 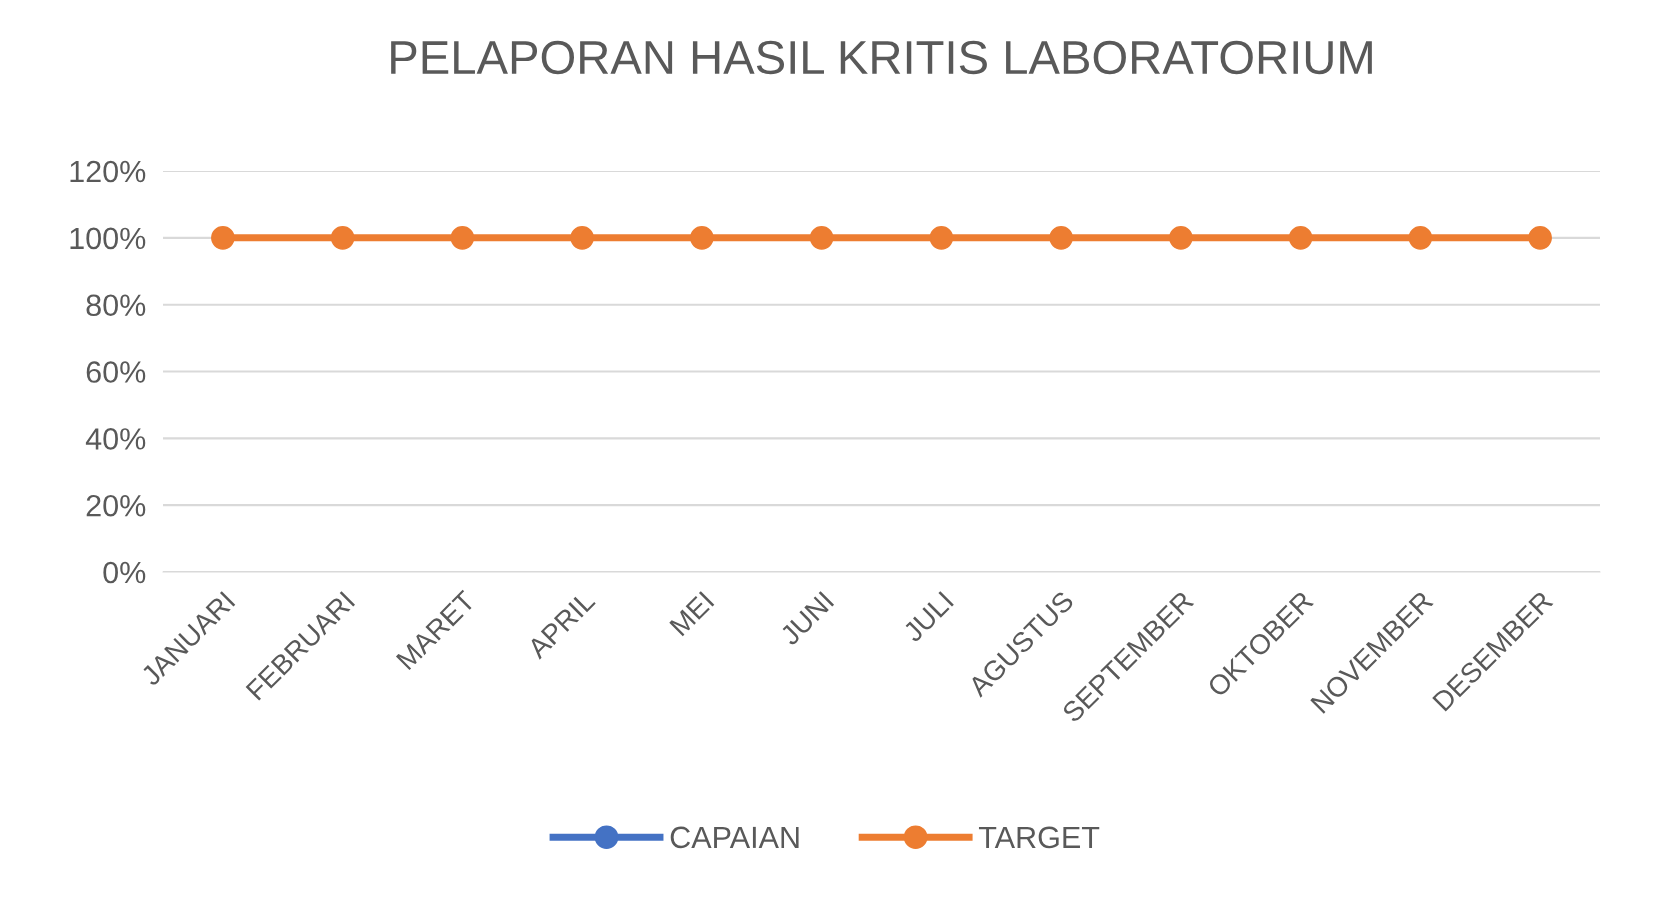 I want to click on y-tick-label: 0%, so click(x=124, y=572).